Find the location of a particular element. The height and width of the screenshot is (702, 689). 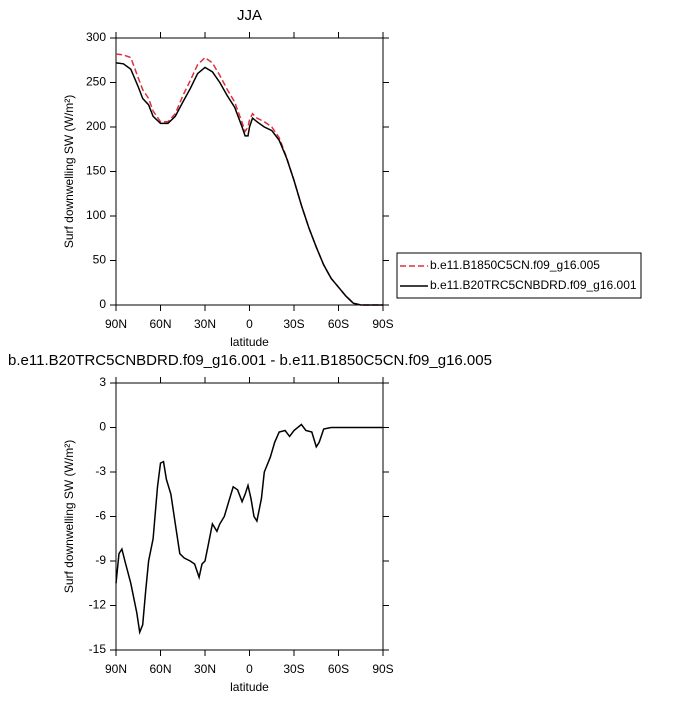

y-tick-label: -15 is located at coordinates (98, 649).